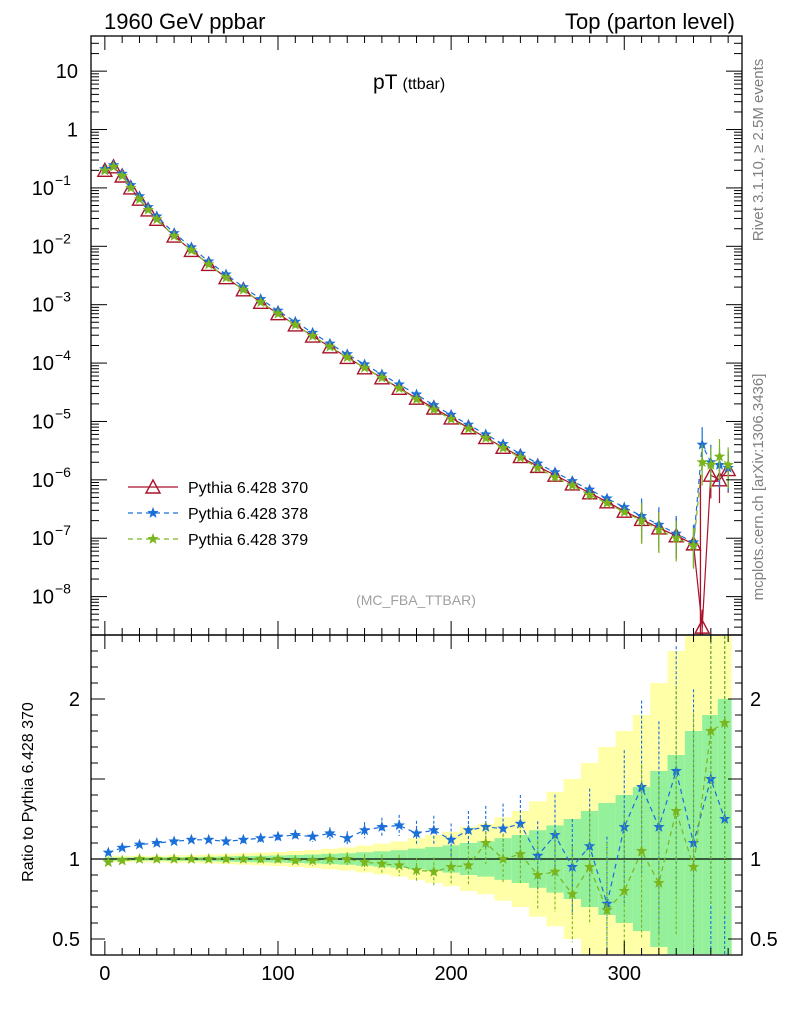 Image resolution: width=786 pixels, height=1024 pixels. I want to click on y-tick-exponent: −7, so click(63, 530).